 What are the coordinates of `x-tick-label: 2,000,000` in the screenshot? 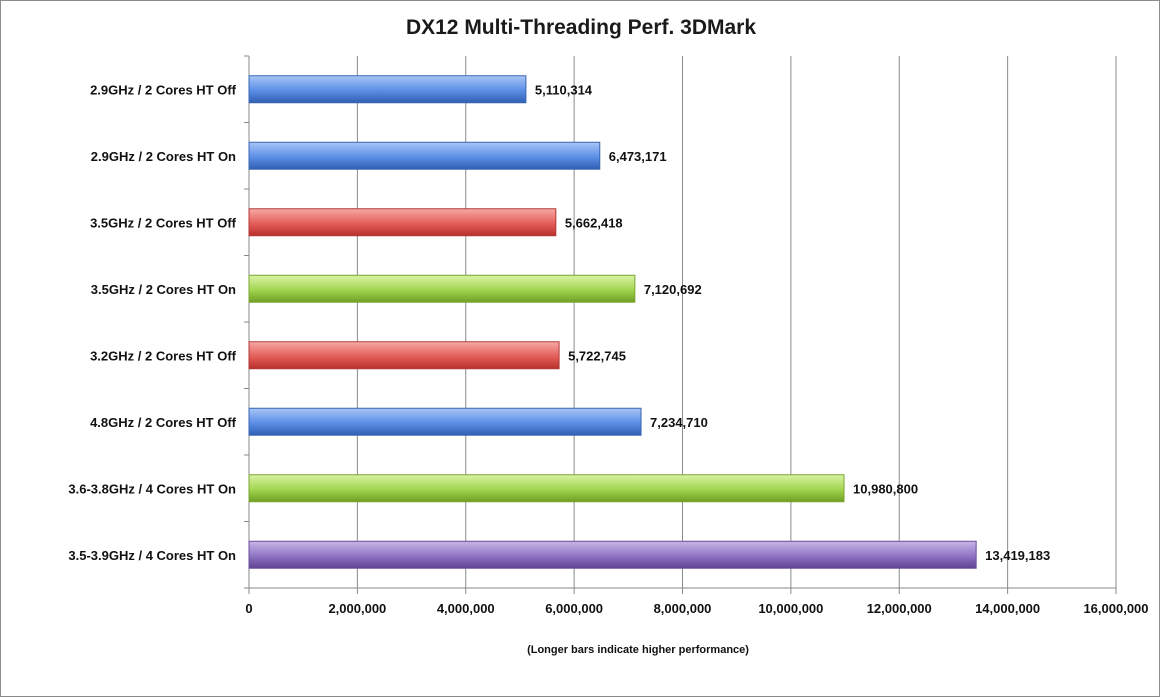 It's located at (357, 608).